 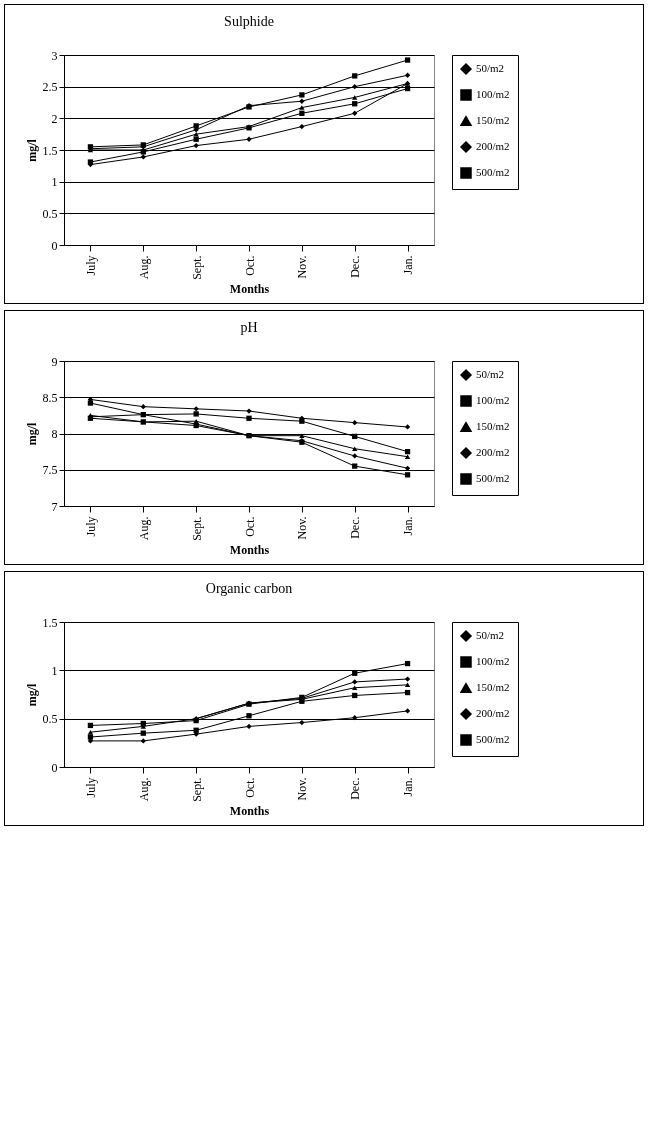 I want to click on chart-title: Organic carbon, so click(x=249, y=588).